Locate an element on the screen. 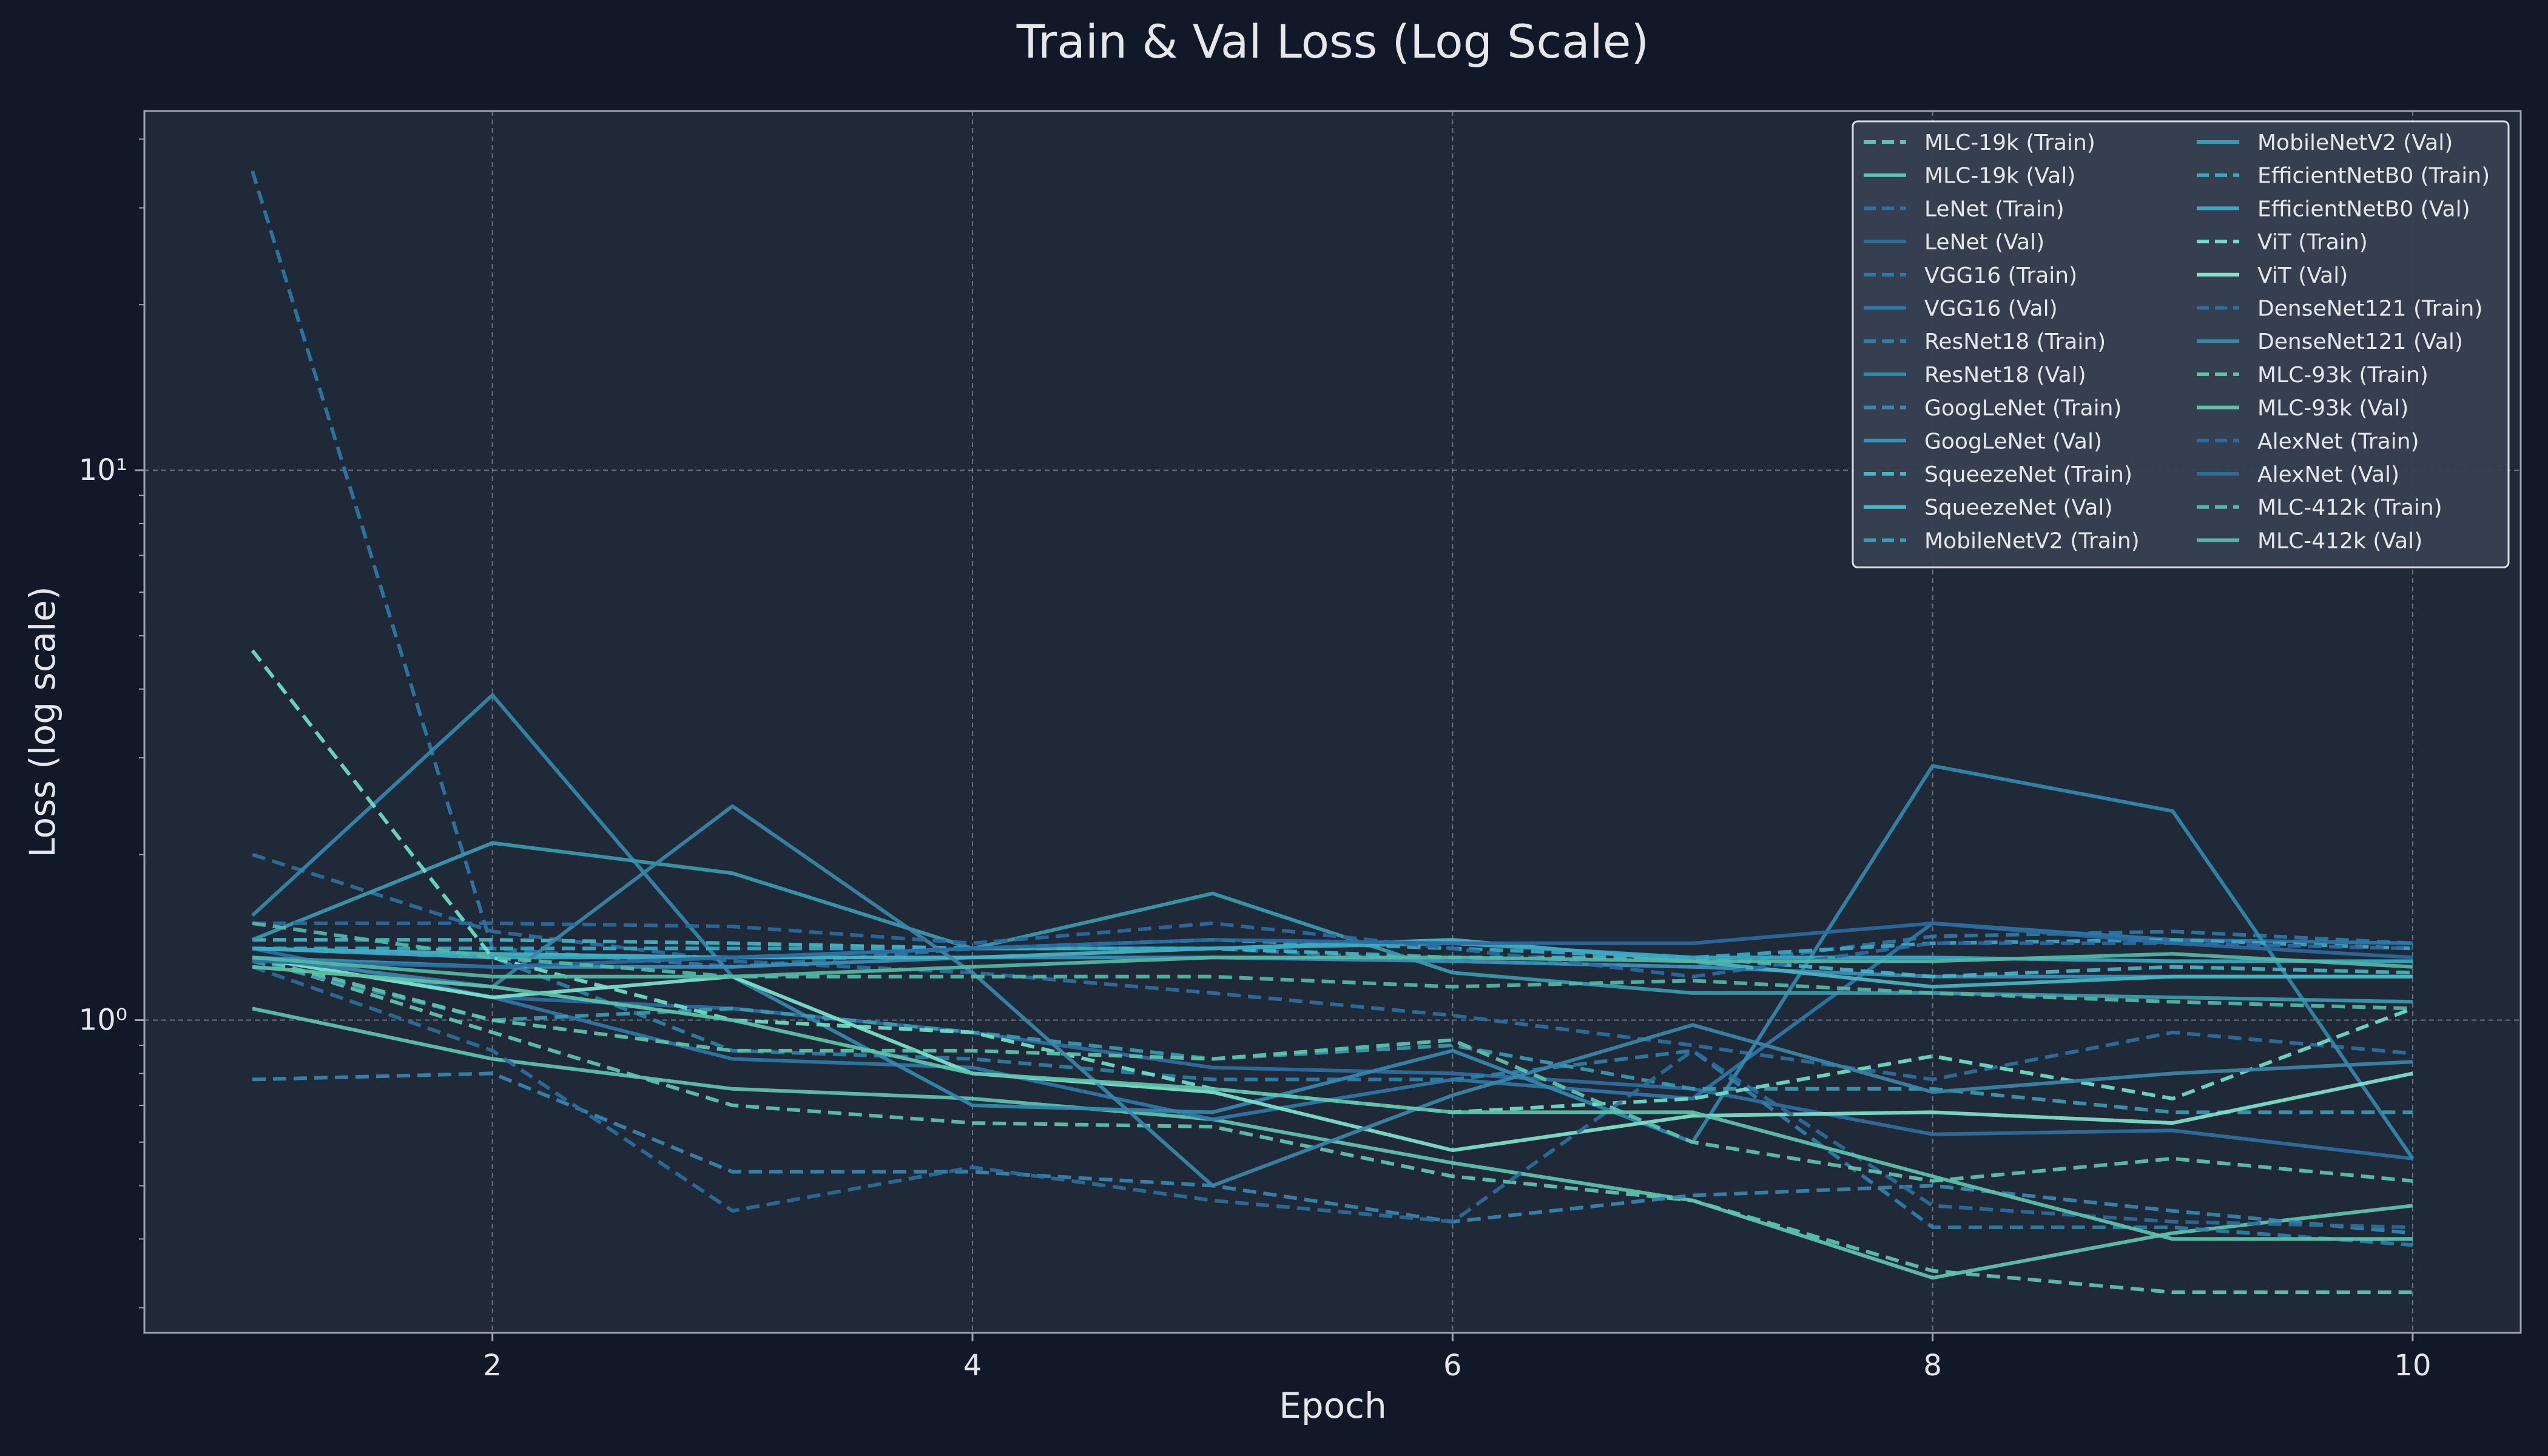  legend-label: ResNet18 (Val) is located at coordinates (2005, 375).